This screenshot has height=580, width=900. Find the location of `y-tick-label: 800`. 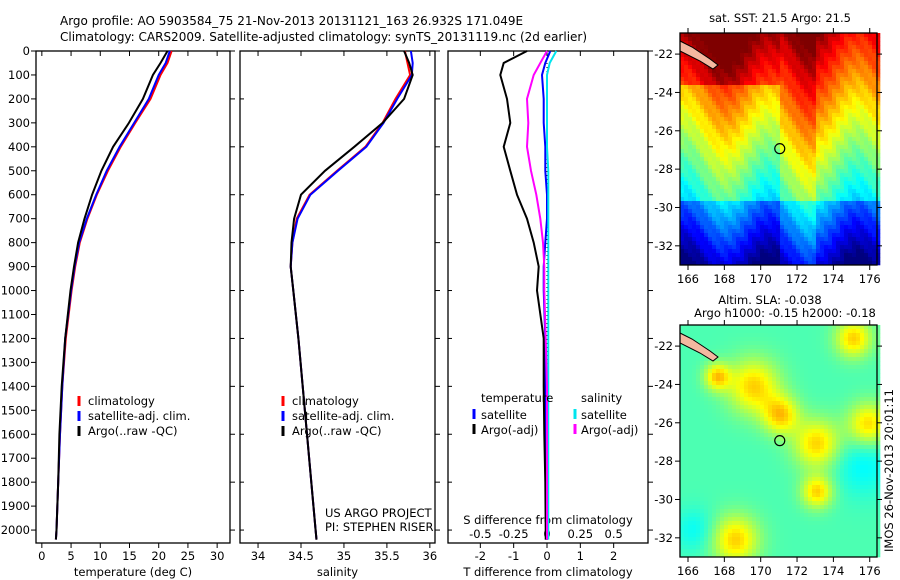

y-tick-label: 800 is located at coordinates (19, 243).